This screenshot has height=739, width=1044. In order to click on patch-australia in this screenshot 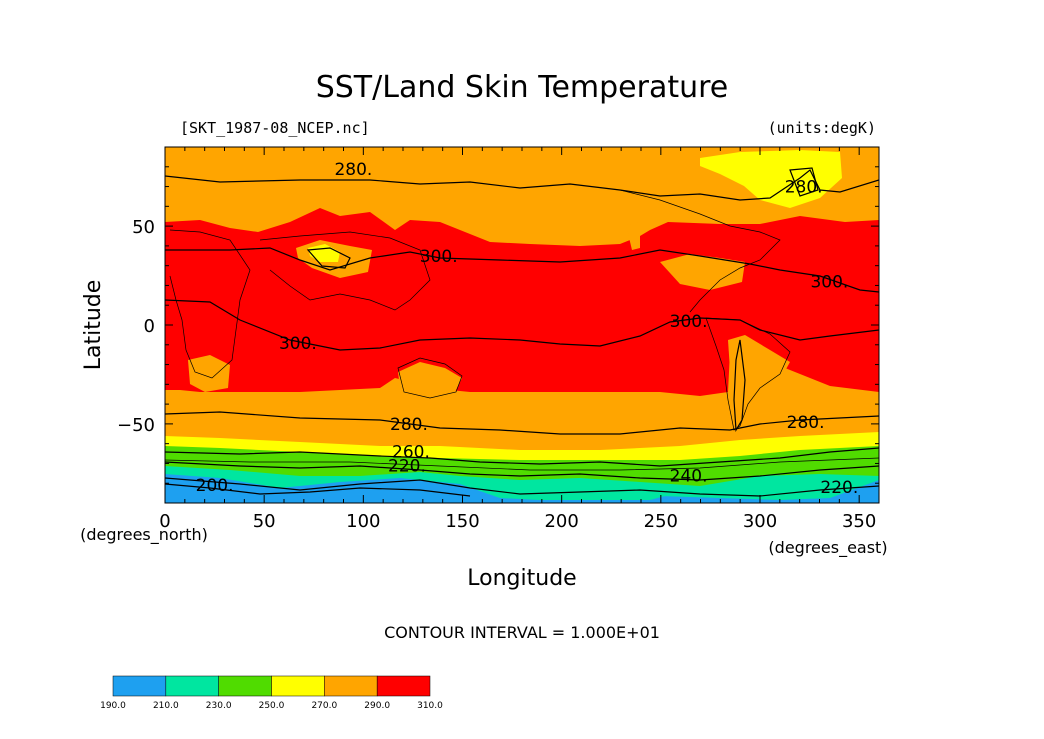, I will do `click(430, 378)`.